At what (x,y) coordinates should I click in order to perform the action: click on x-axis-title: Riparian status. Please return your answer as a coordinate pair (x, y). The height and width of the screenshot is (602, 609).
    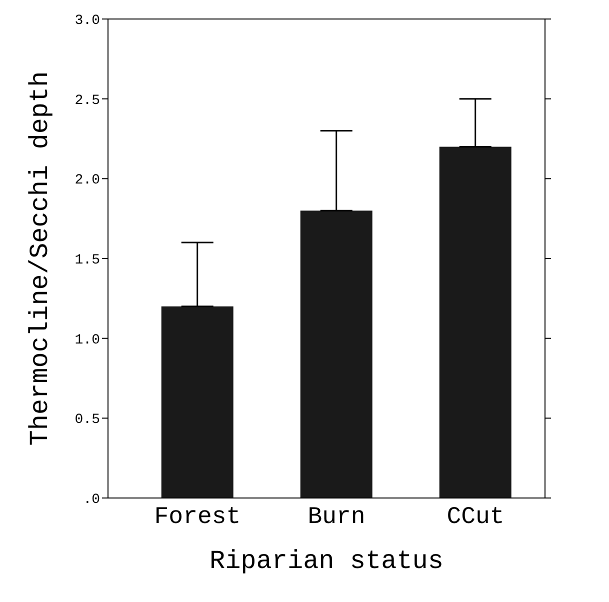
    Looking at the image, I should click on (326, 561).